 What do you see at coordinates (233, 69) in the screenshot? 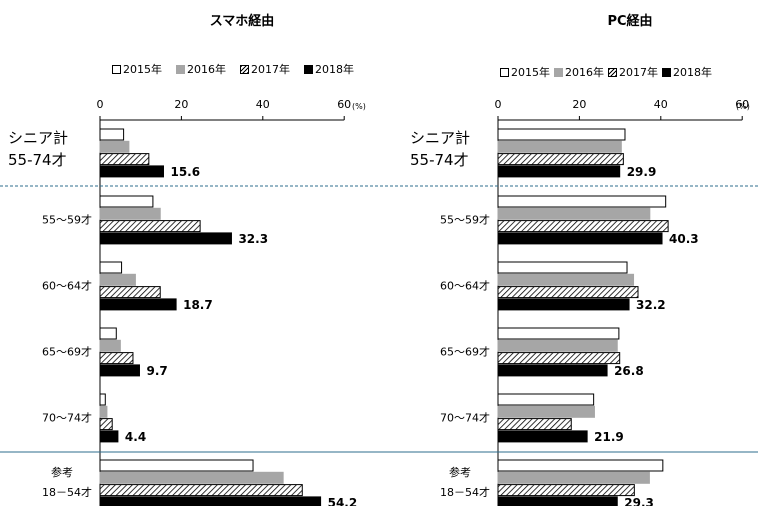
I see `legend-smartphone: 2015年 2016年 2017年 2018年` at bounding box center [233, 69].